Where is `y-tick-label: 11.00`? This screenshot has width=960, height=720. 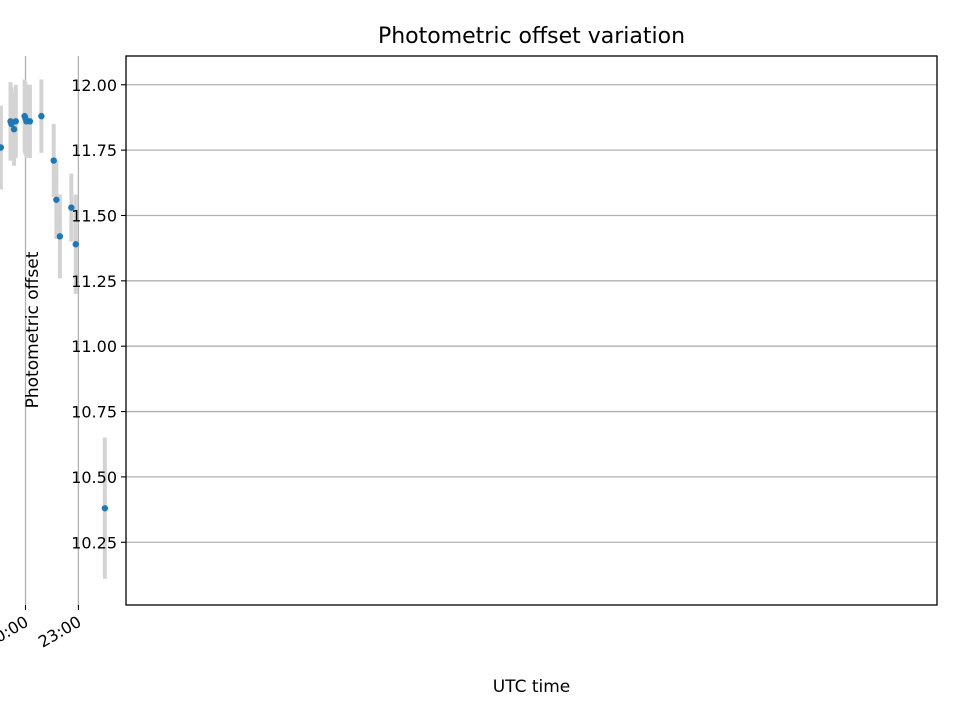
y-tick-label: 11.00 is located at coordinates (94, 346).